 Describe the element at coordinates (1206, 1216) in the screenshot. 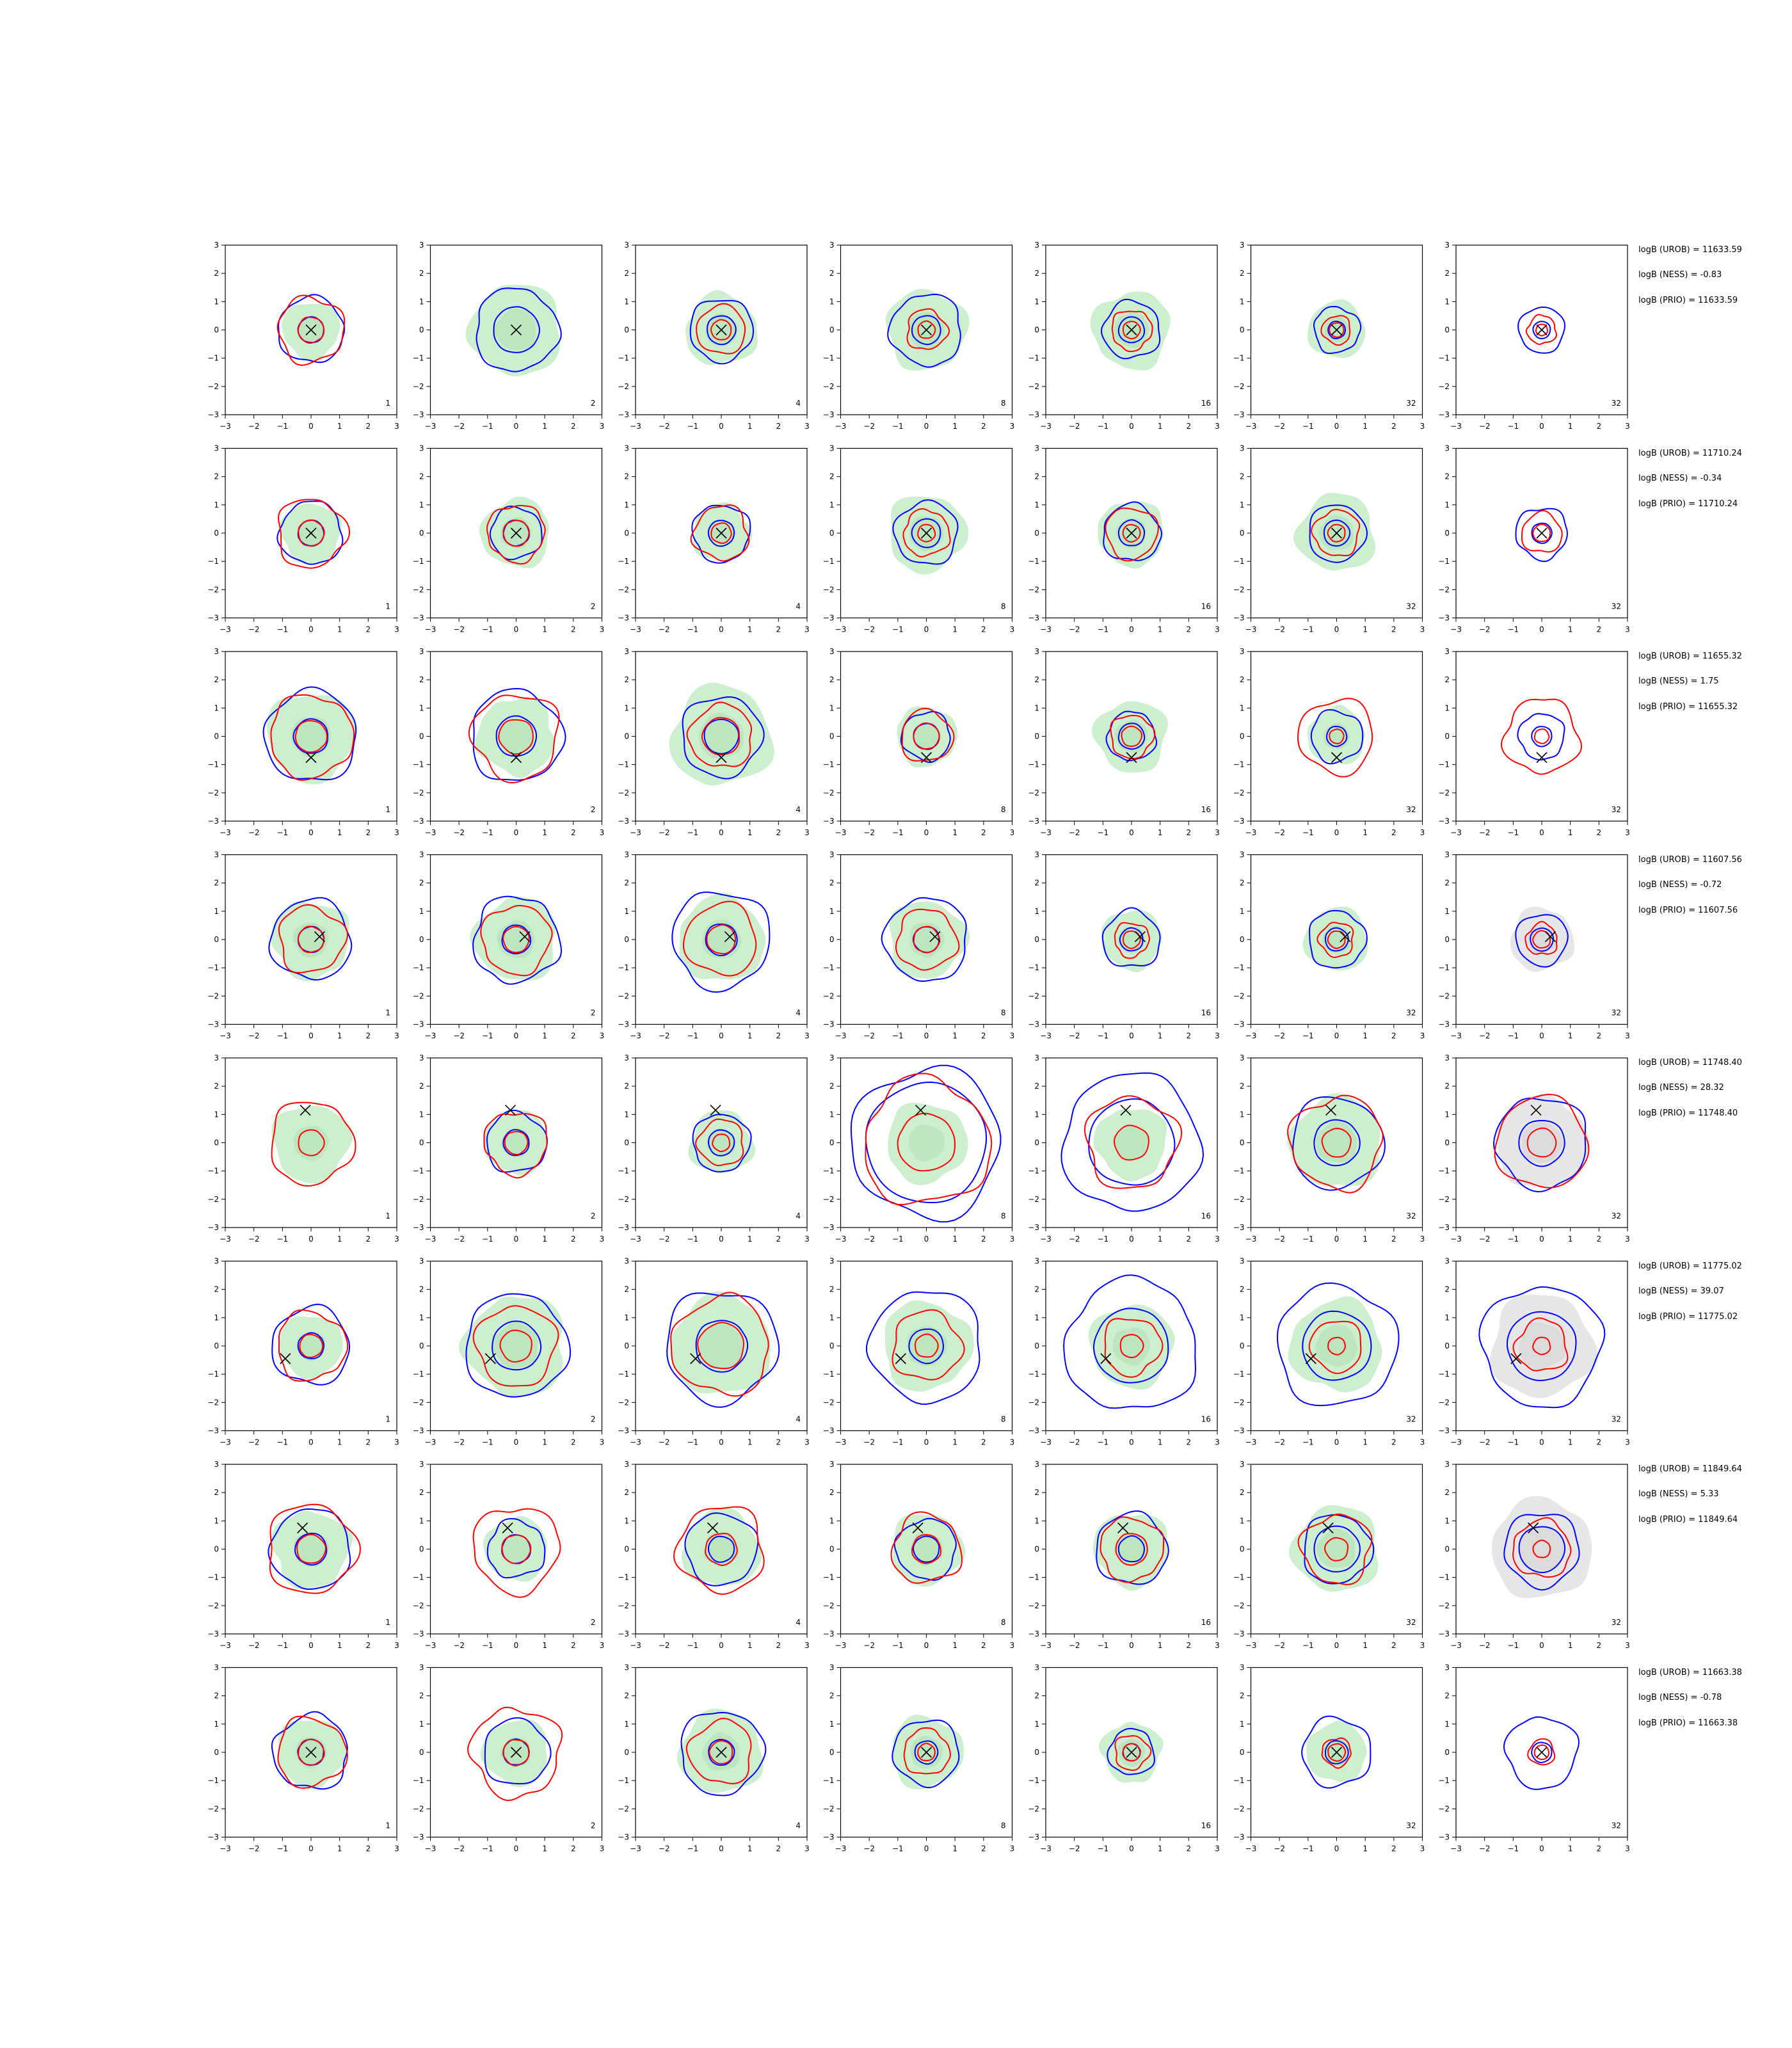

I see `panel-count-label: 16` at that location.